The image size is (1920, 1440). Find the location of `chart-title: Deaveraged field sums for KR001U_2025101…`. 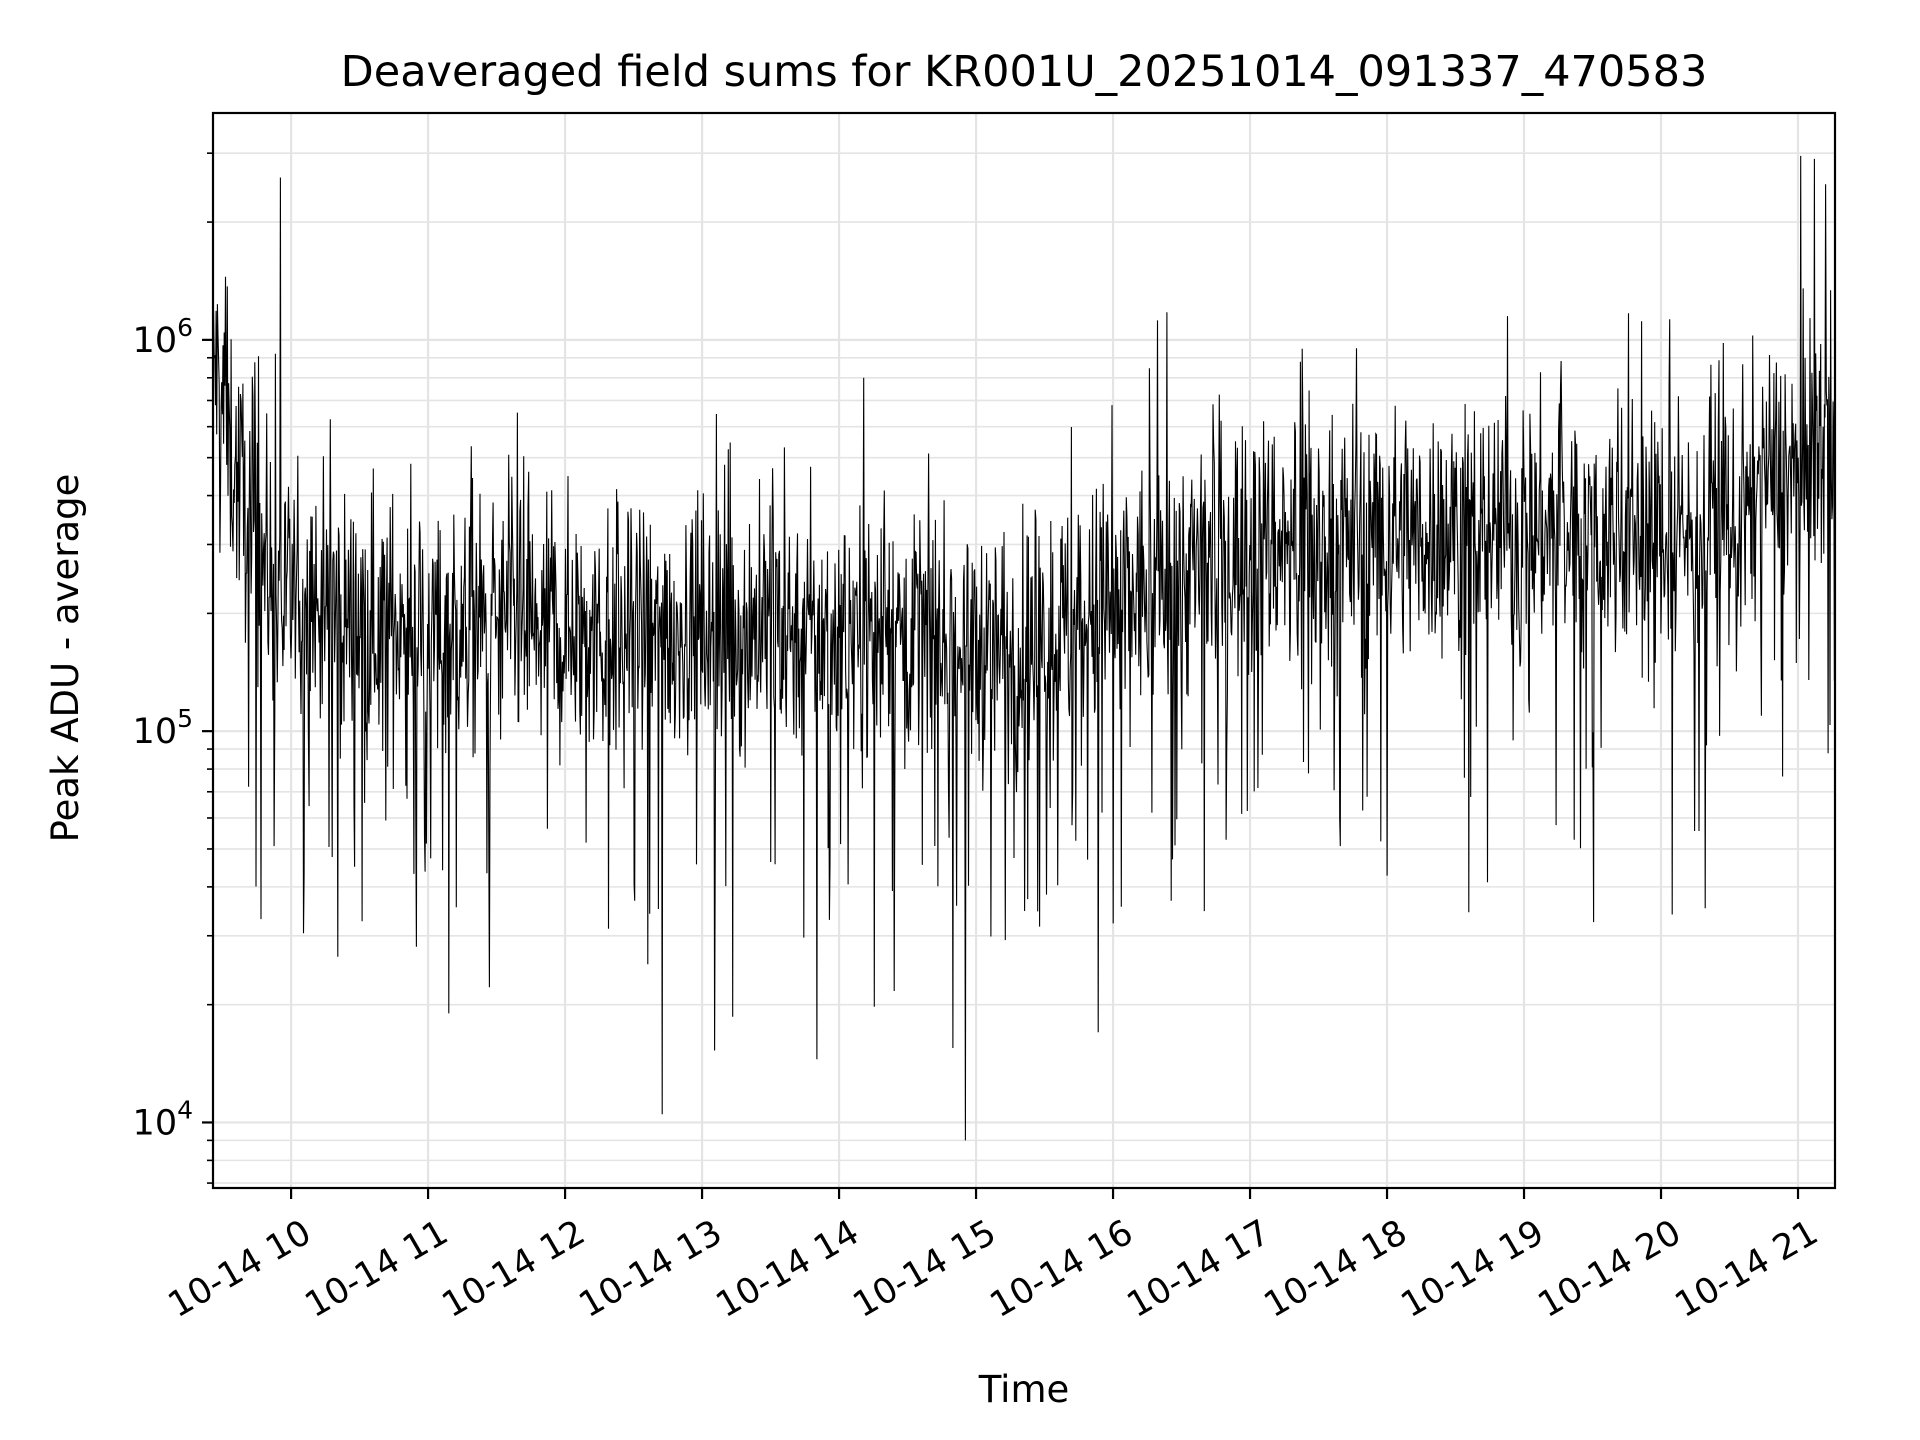

chart-title: Deaveraged field sums for KR001U_2025101… is located at coordinates (1024, 72).